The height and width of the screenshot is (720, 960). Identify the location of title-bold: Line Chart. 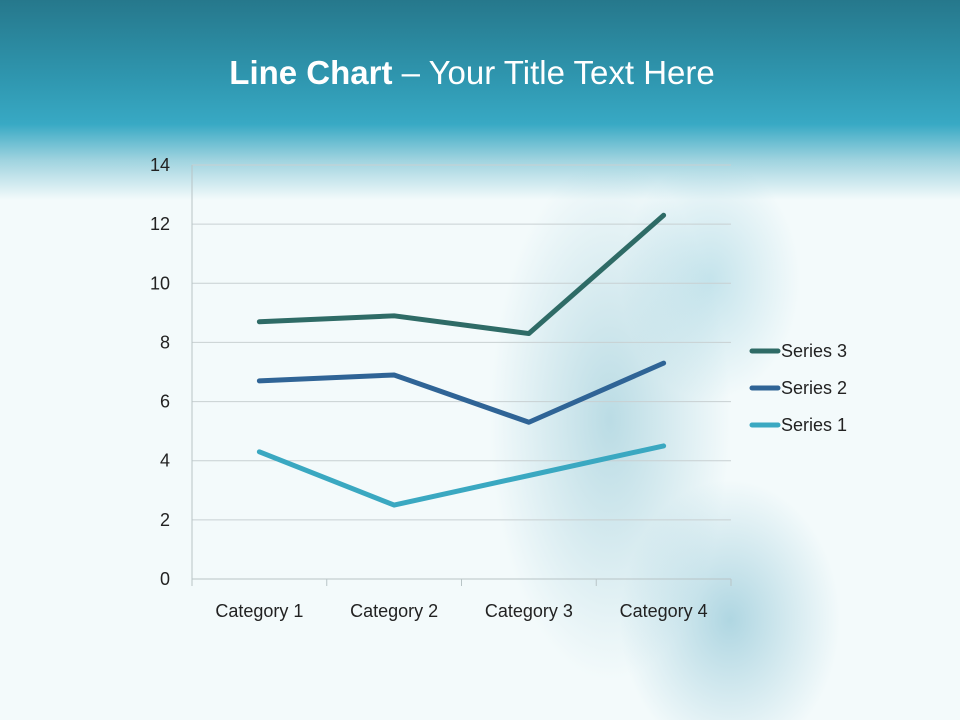
(311, 72).